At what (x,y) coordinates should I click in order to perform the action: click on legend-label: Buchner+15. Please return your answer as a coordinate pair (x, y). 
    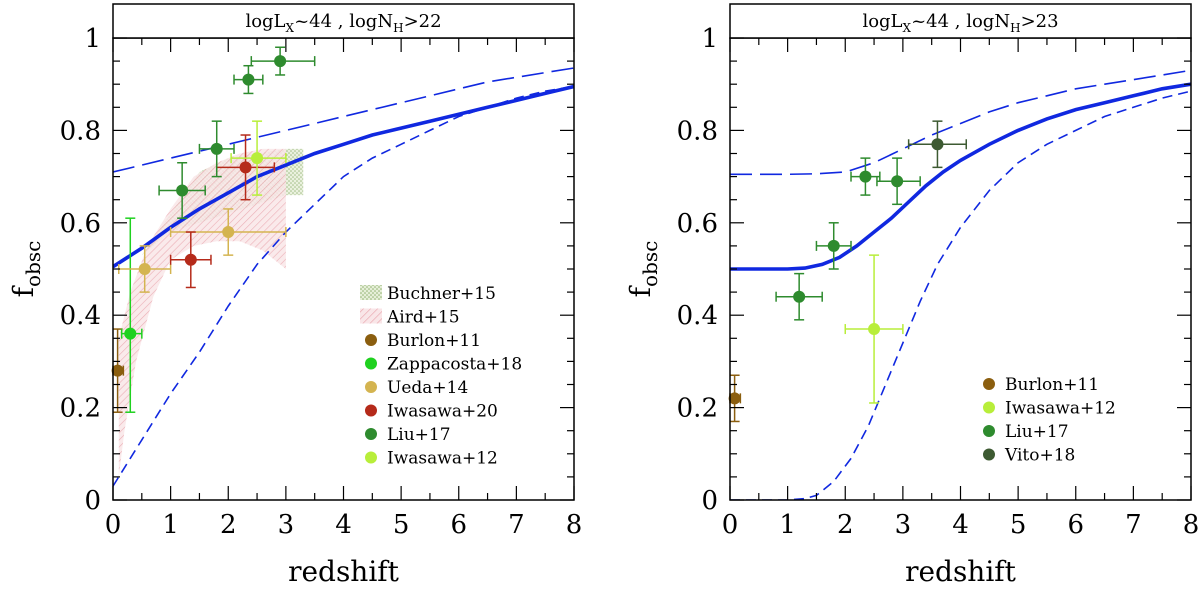
    Looking at the image, I should click on (441, 294).